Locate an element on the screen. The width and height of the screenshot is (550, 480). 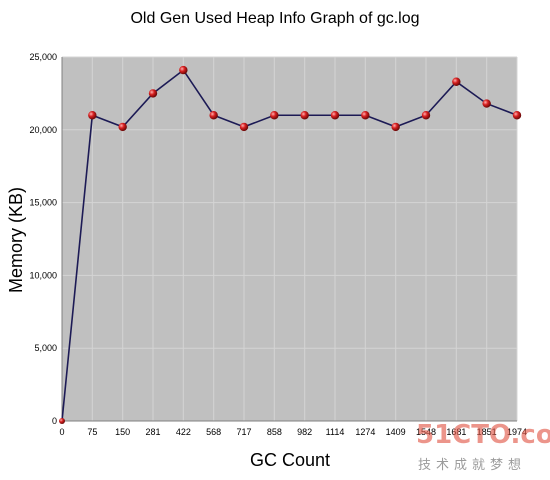
x-tick-label: 1974 is located at coordinates (517, 432).